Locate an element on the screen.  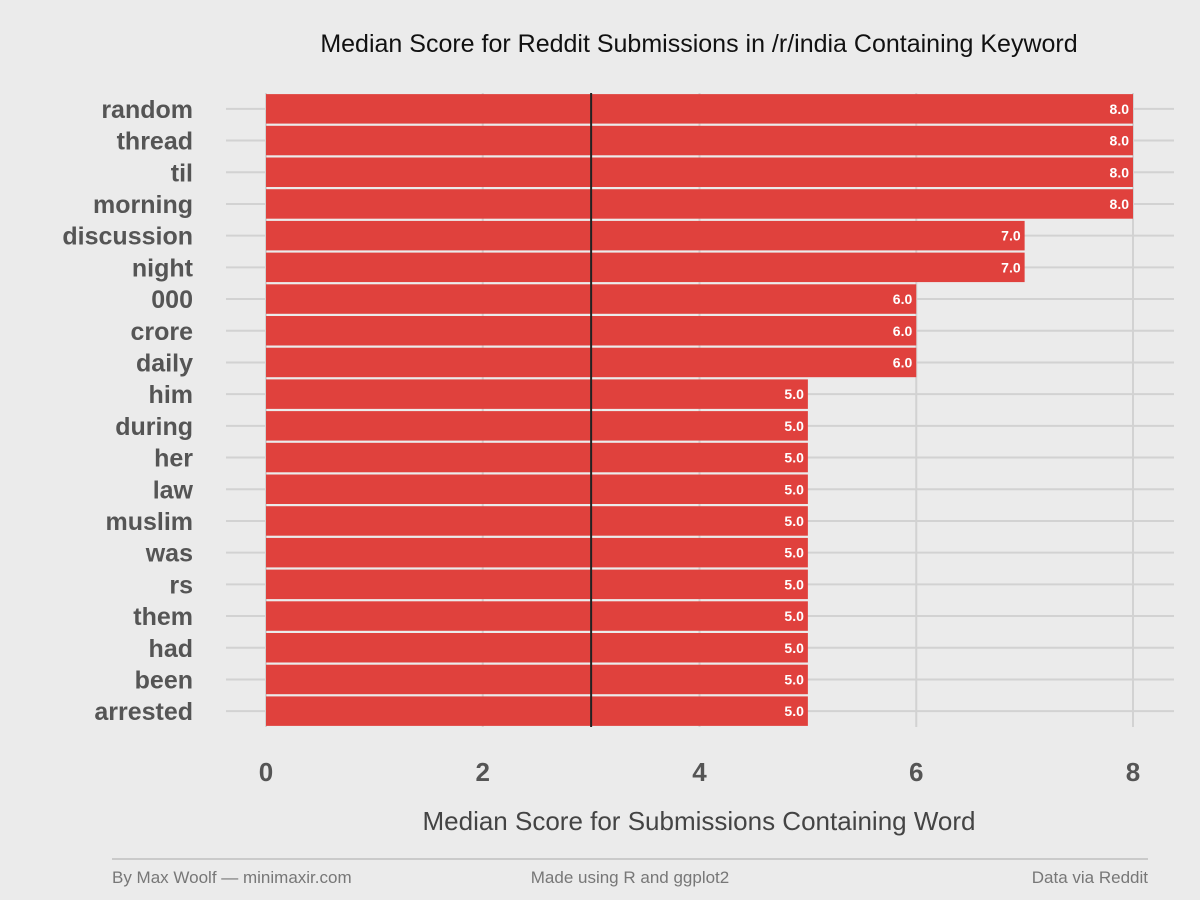
y-tick-label: her is located at coordinates (173, 459).